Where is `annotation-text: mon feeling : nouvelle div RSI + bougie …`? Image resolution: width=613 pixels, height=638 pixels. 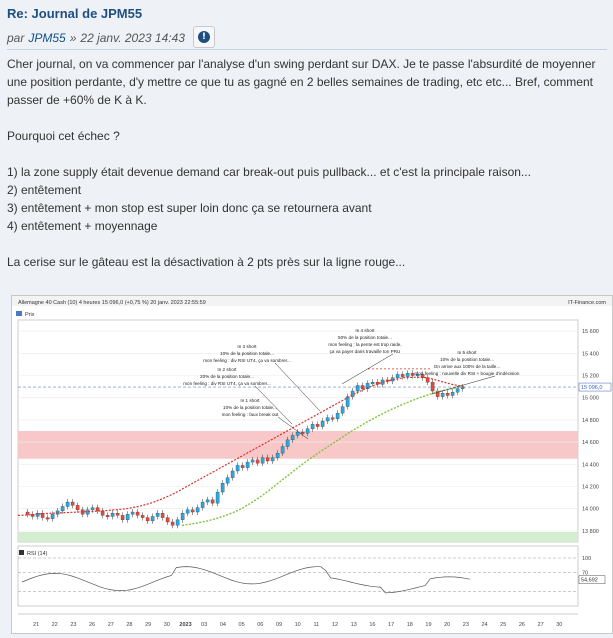 annotation-text: mon feeling : nouvelle div RSI + bougie … is located at coordinates (467, 373).